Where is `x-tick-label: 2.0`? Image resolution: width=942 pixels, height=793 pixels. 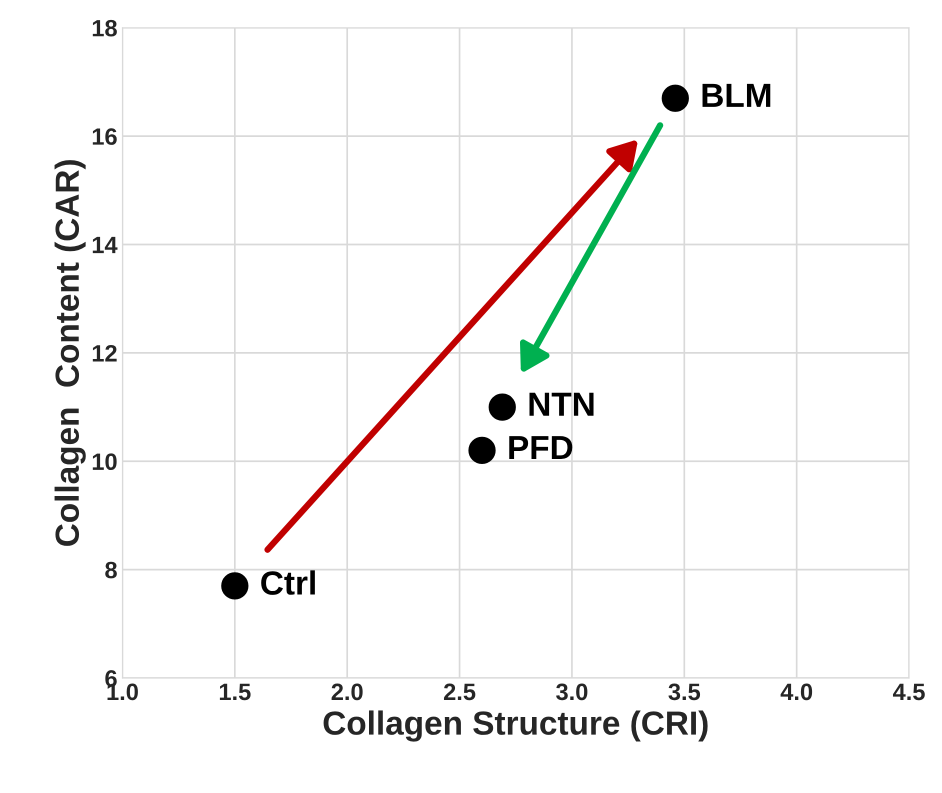
x-tick-label: 2.0 is located at coordinates (347, 692).